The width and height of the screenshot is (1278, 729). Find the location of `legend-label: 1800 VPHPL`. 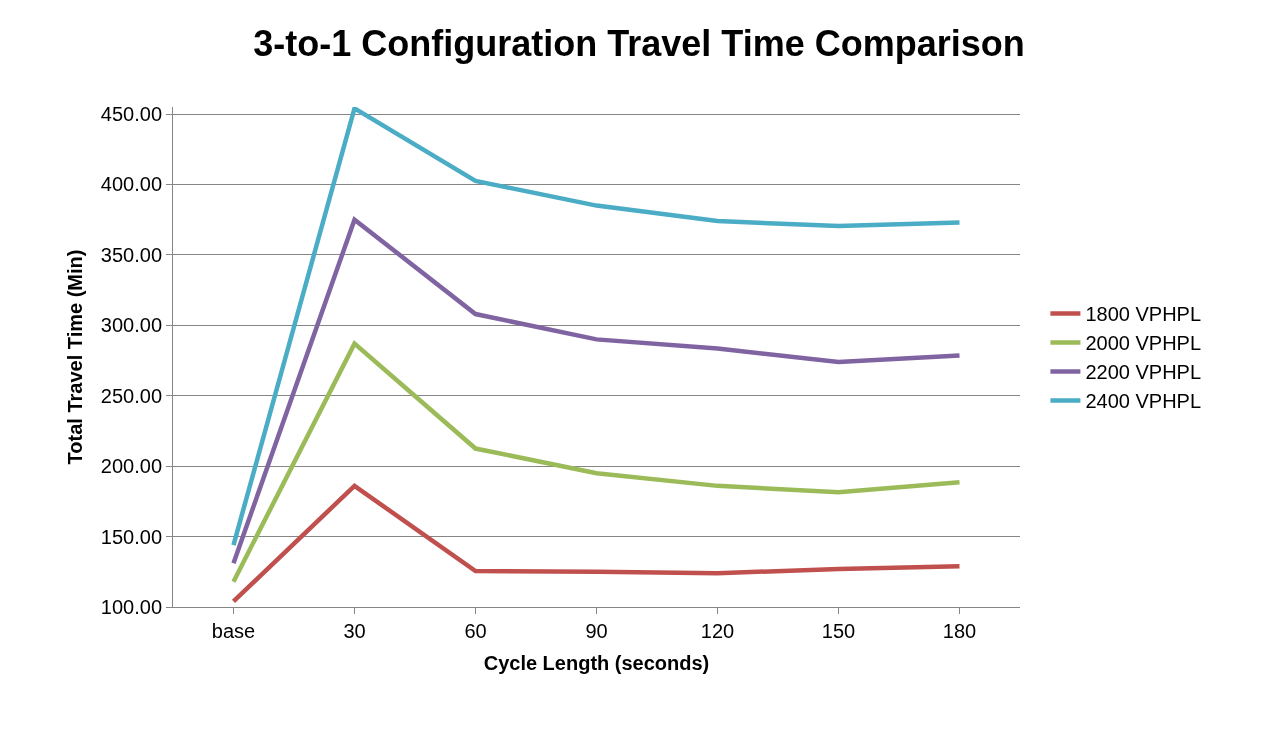

legend-label: 1800 VPHPL is located at coordinates (1143, 314).